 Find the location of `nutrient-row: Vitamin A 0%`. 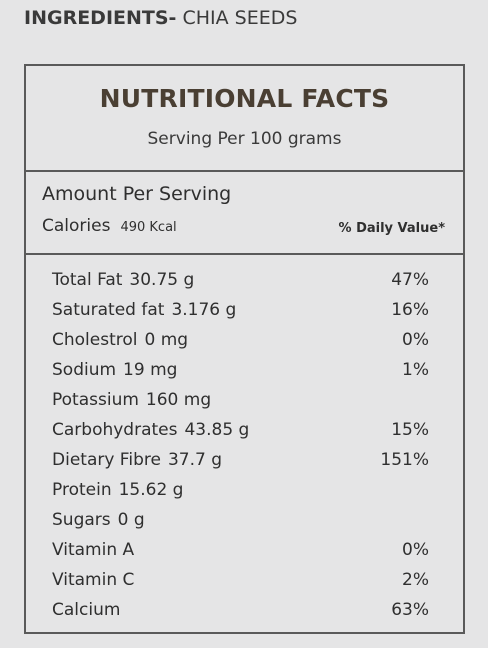

nutrient-row: Vitamin A 0% is located at coordinates (244, 551).